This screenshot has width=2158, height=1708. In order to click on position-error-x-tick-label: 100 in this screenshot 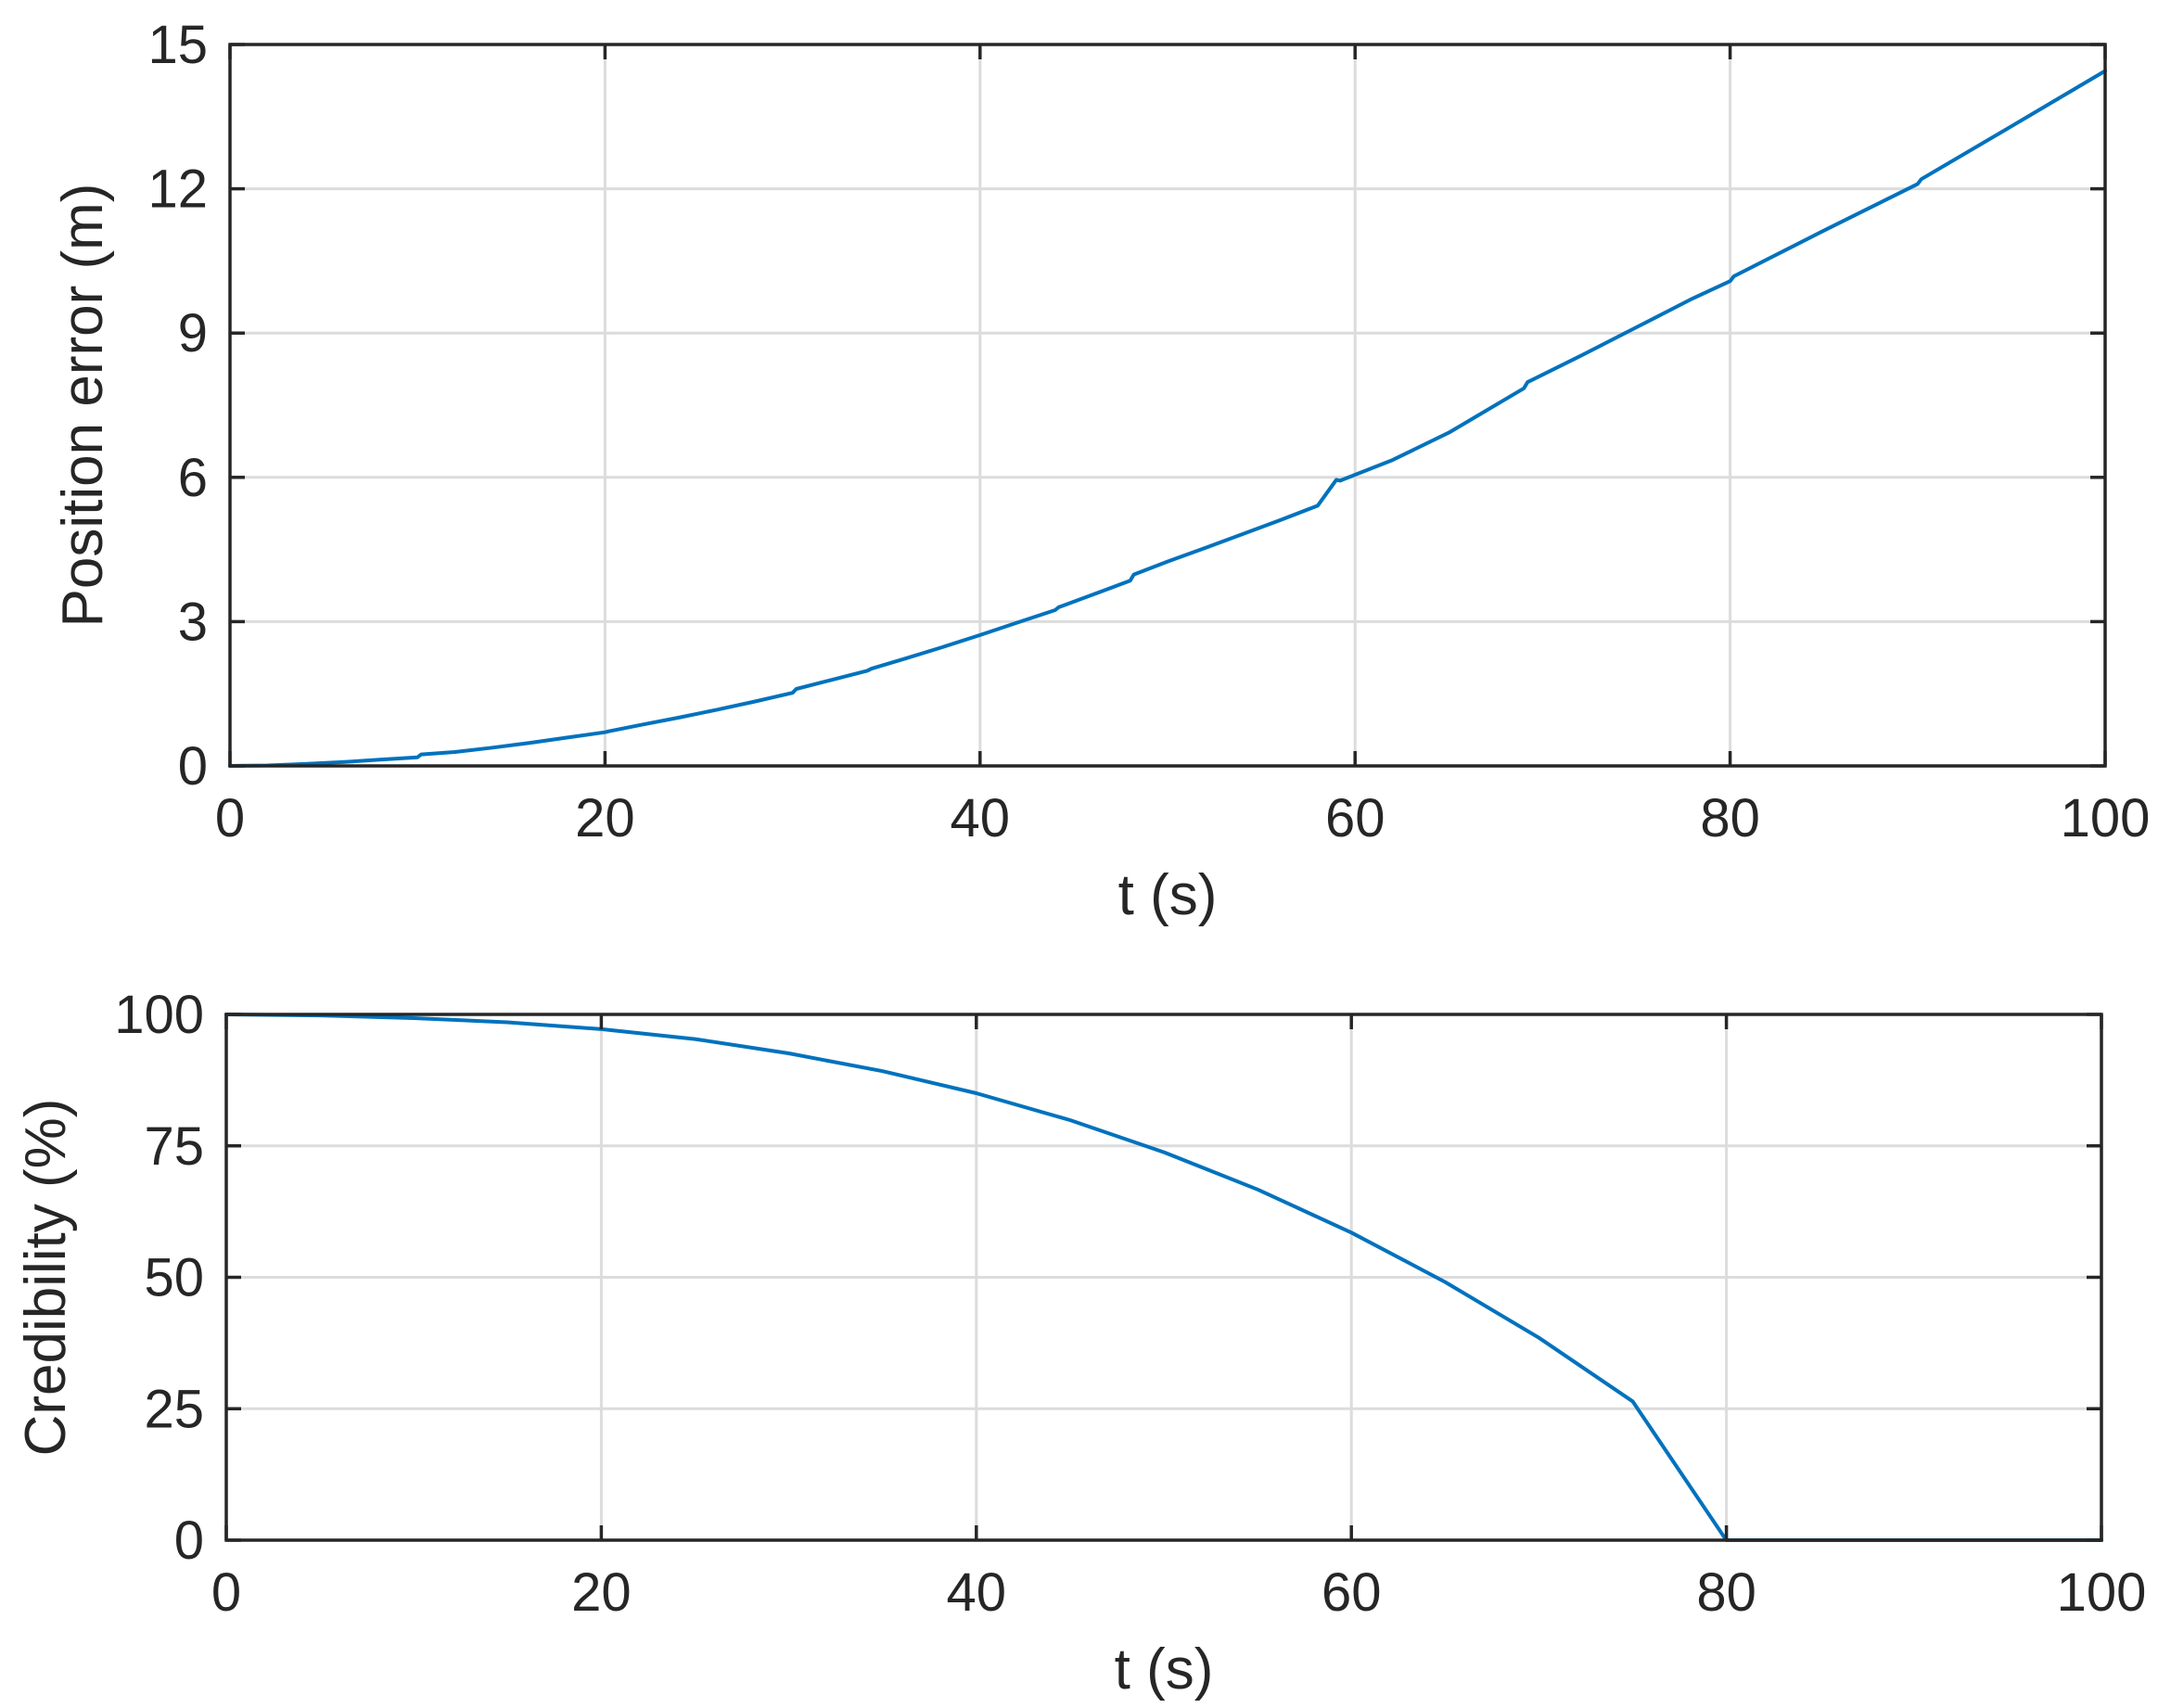, I will do `click(2106, 818)`.